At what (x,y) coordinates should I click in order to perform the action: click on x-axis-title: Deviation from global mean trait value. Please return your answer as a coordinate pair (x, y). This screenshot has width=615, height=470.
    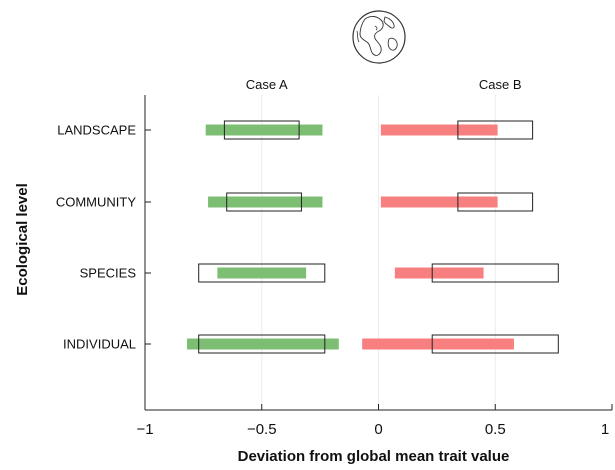
    Looking at the image, I should click on (374, 456).